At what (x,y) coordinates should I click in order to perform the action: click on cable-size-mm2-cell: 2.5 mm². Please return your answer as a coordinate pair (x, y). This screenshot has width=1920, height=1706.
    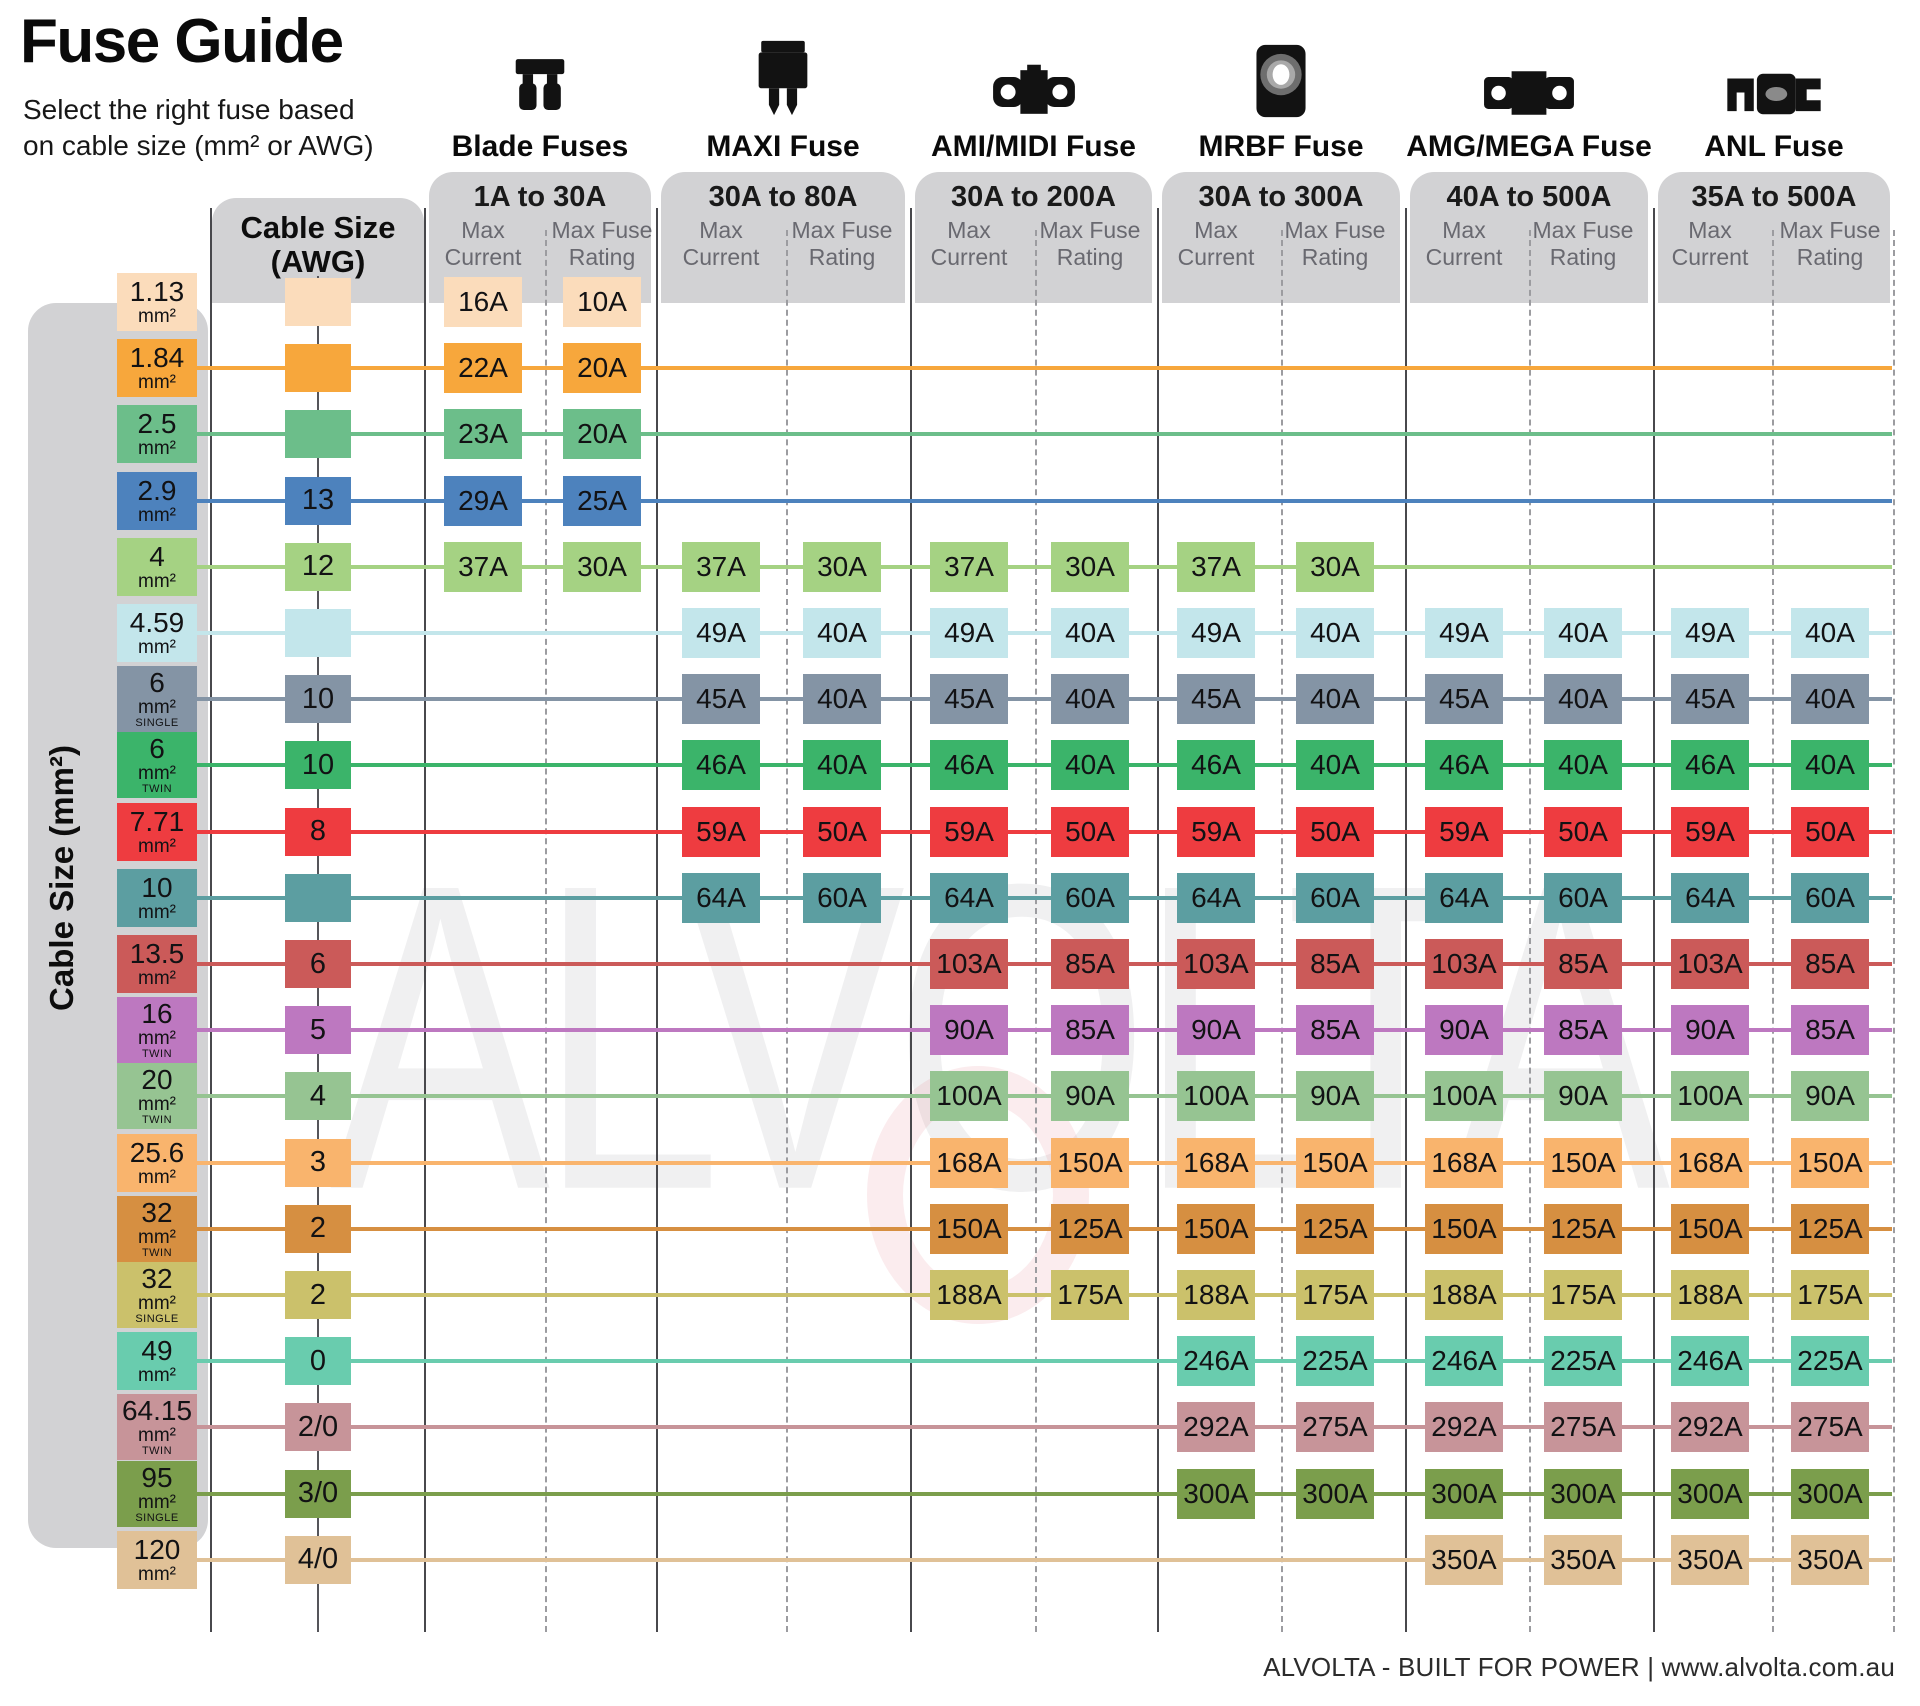
    Looking at the image, I should click on (157, 434).